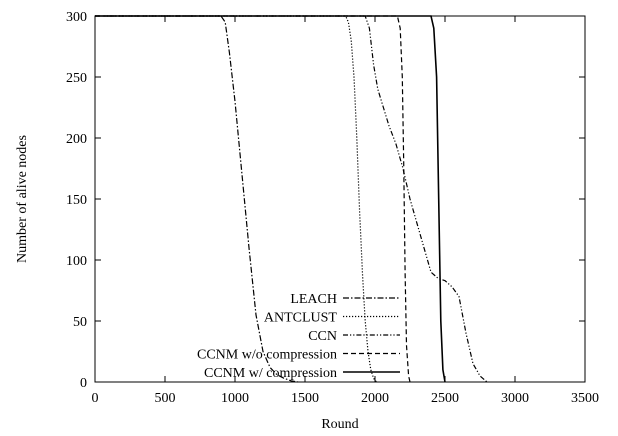  Describe the element at coordinates (165, 398) in the screenshot. I see `x-tick-label: 500` at that location.